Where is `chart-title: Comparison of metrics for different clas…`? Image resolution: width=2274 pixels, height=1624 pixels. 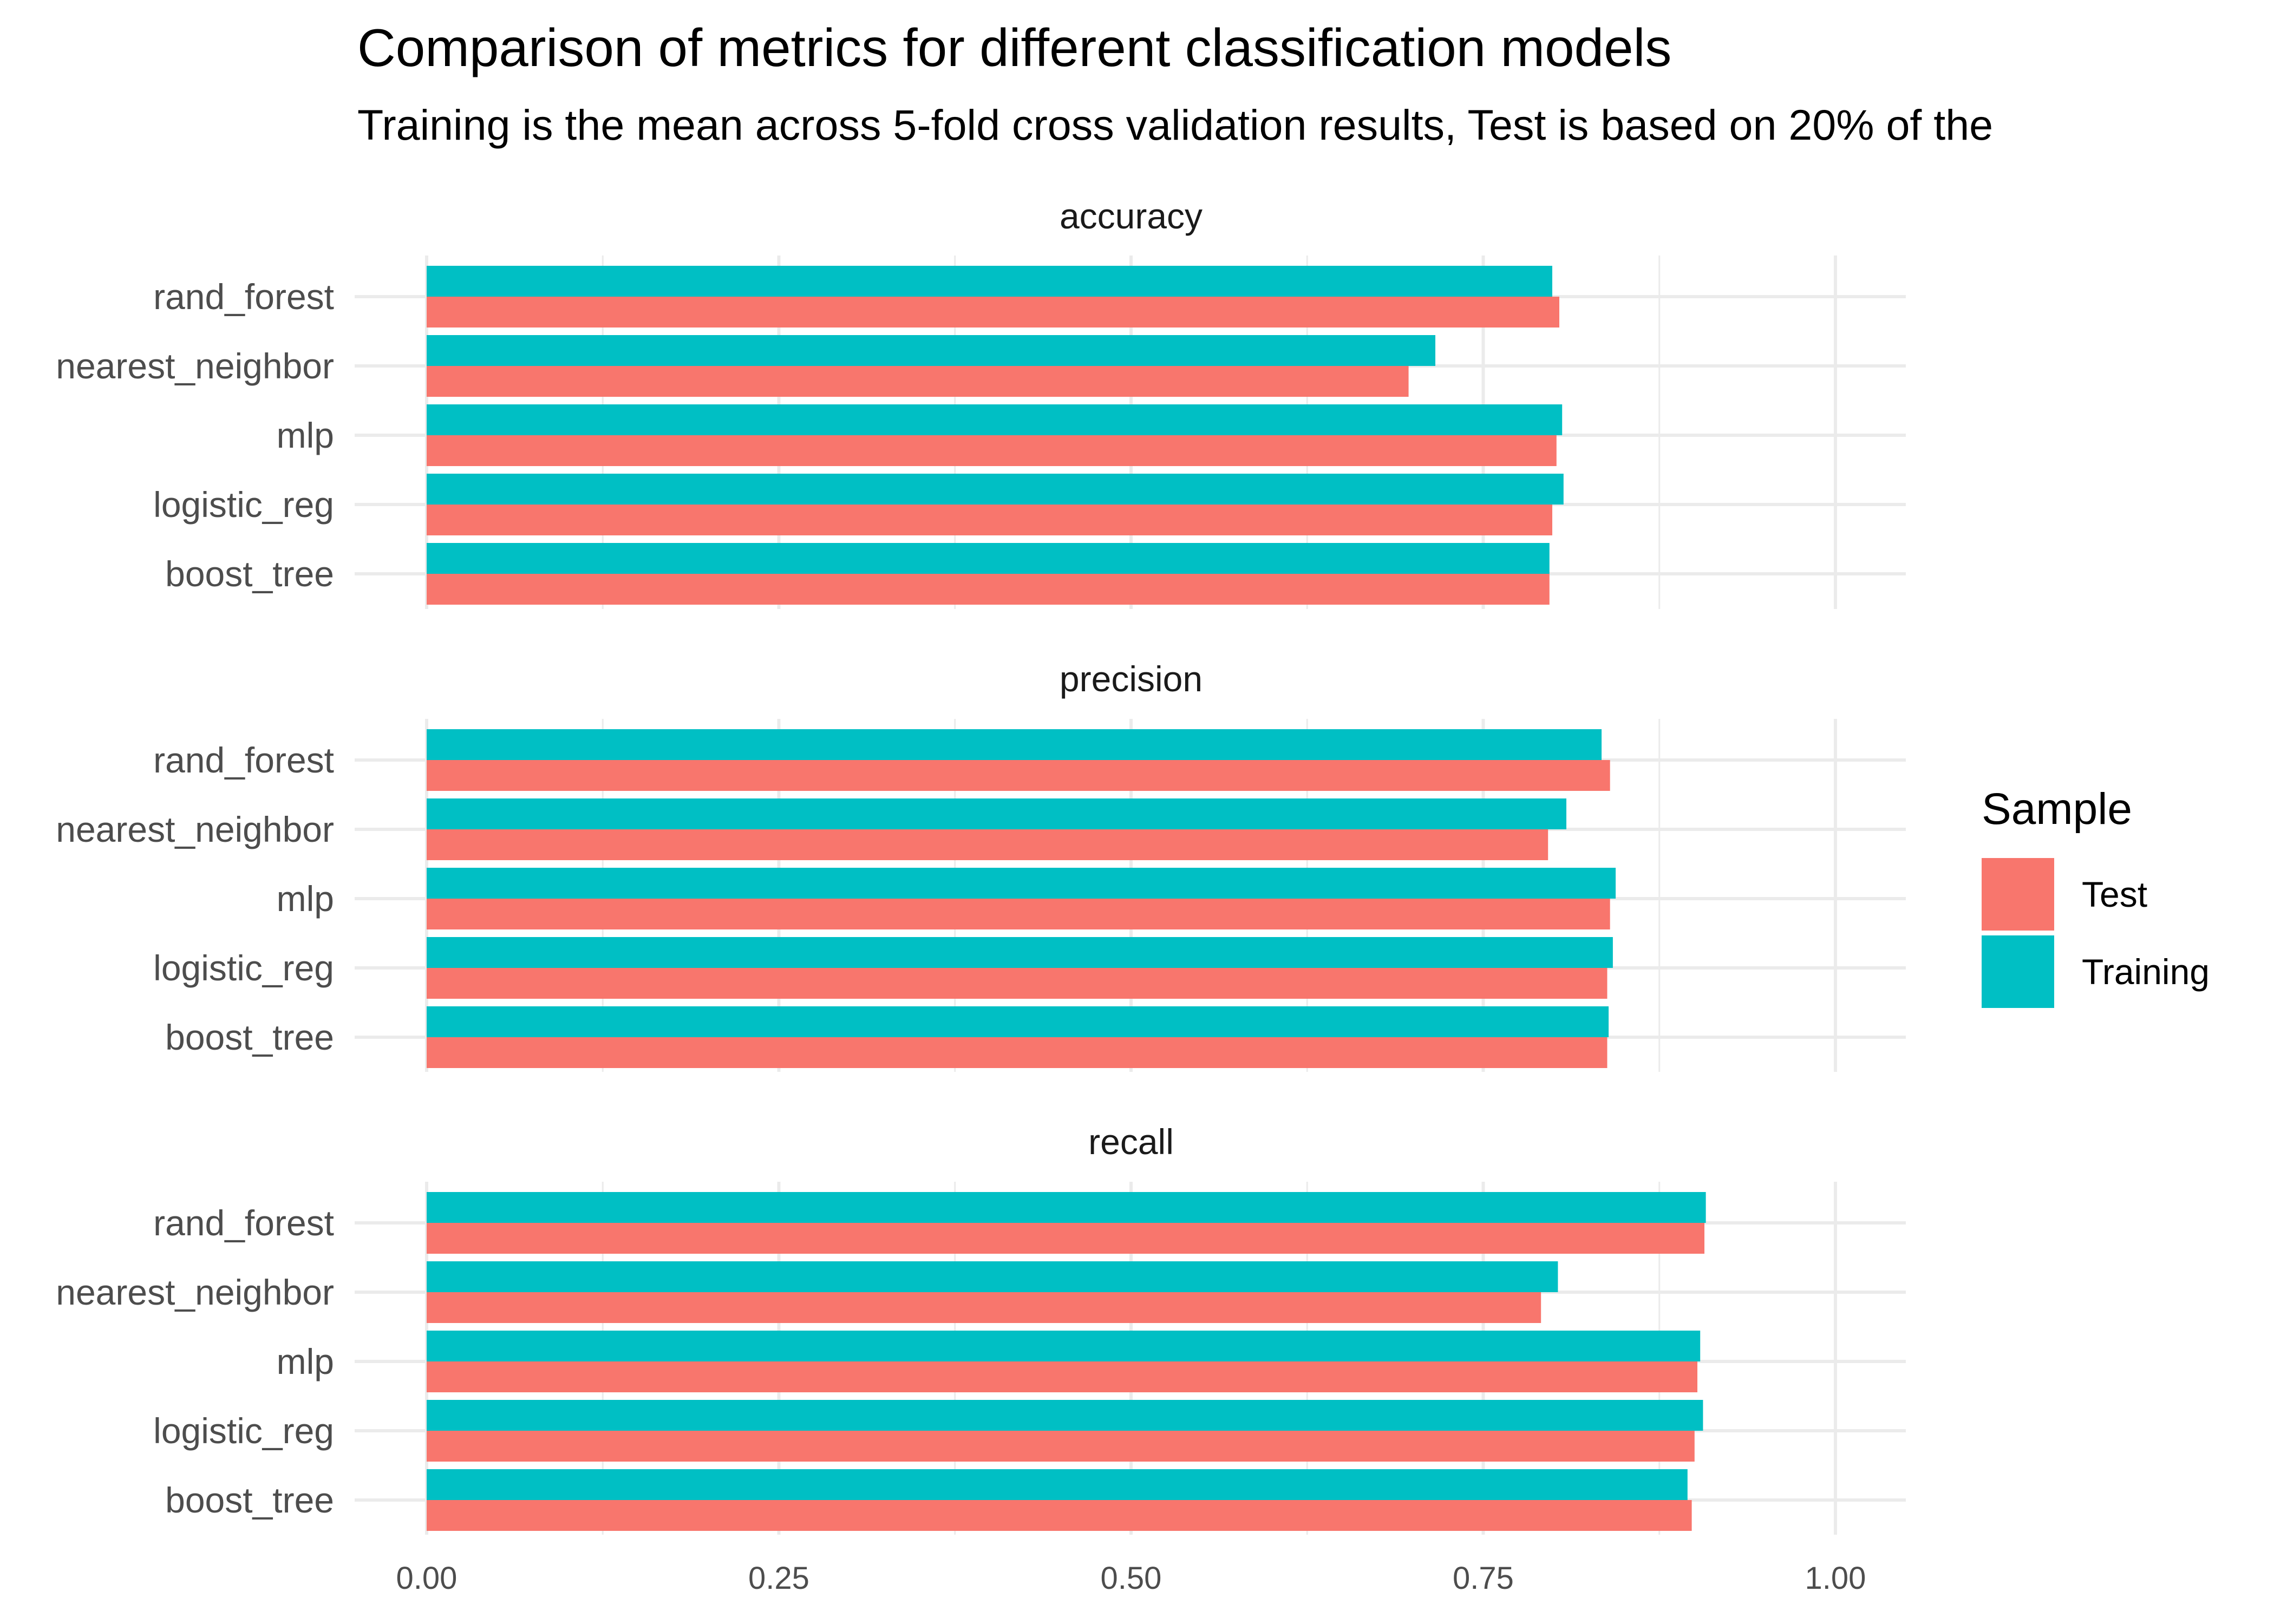
chart-title: Comparison of metrics for different clas… is located at coordinates (1014, 47).